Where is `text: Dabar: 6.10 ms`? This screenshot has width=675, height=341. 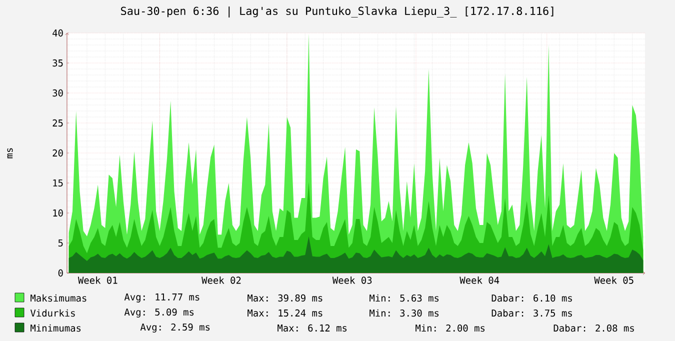 text: Dabar: 6.10 ms is located at coordinates (532, 298).